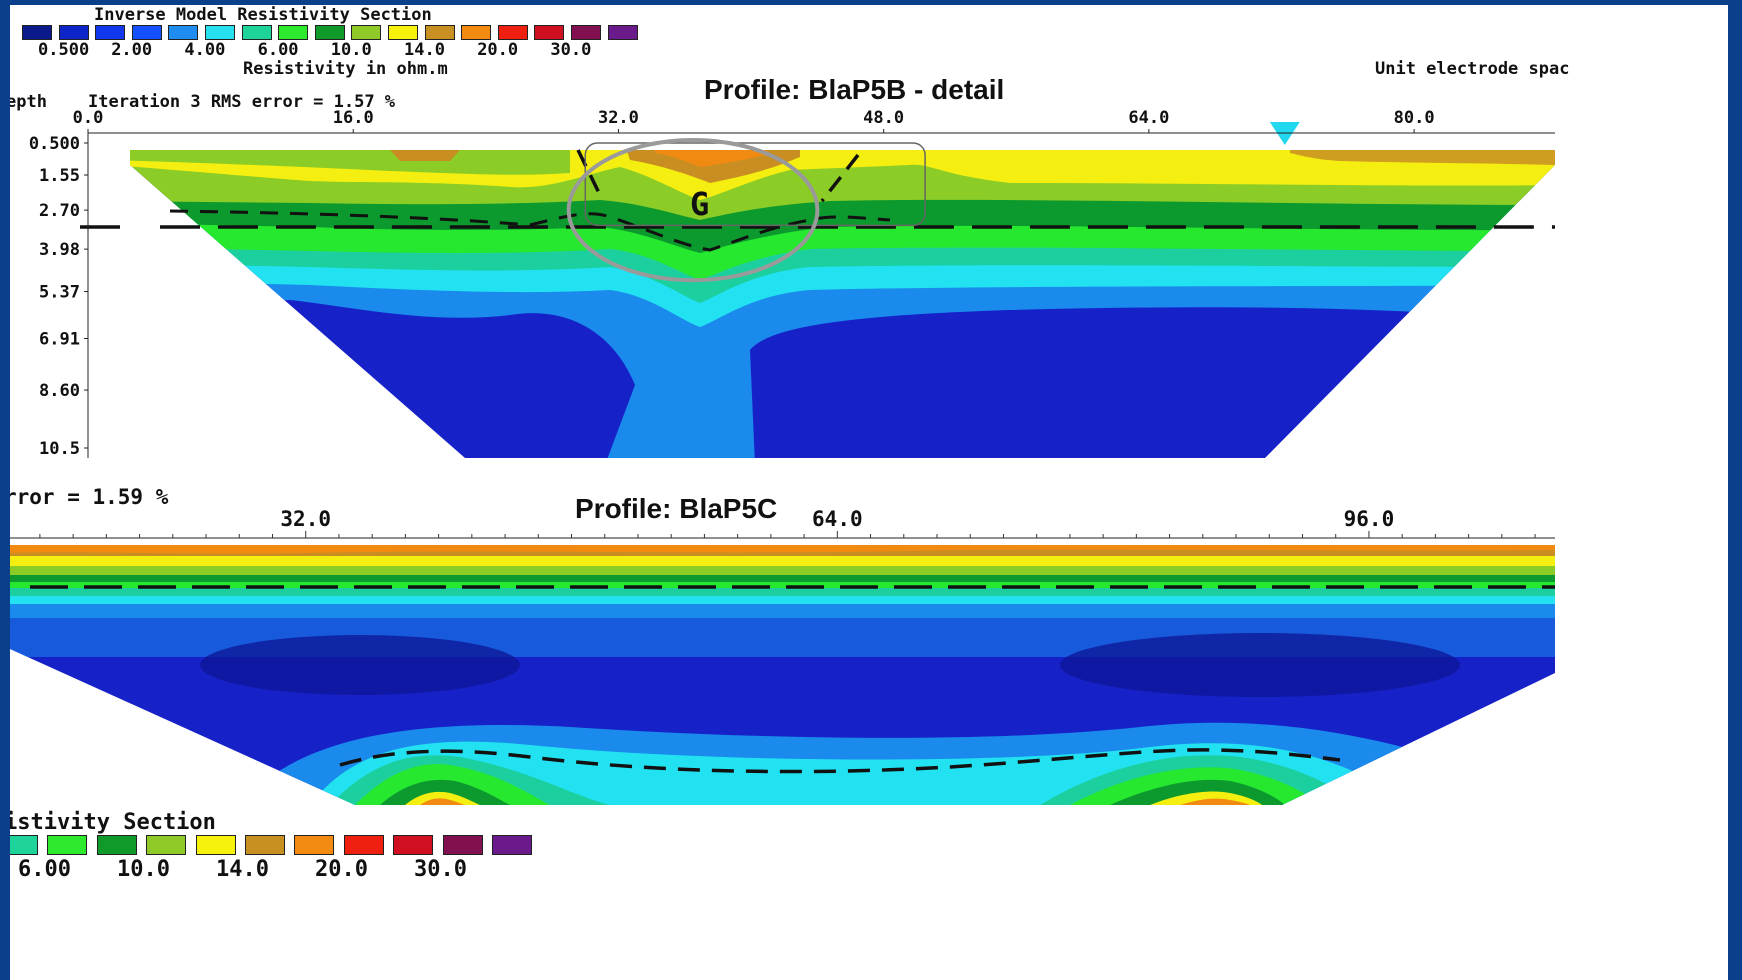  Describe the element at coordinates (1472, 69) in the screenshot. I see `unit-electrode-label: Unit electrode spac` at that location.